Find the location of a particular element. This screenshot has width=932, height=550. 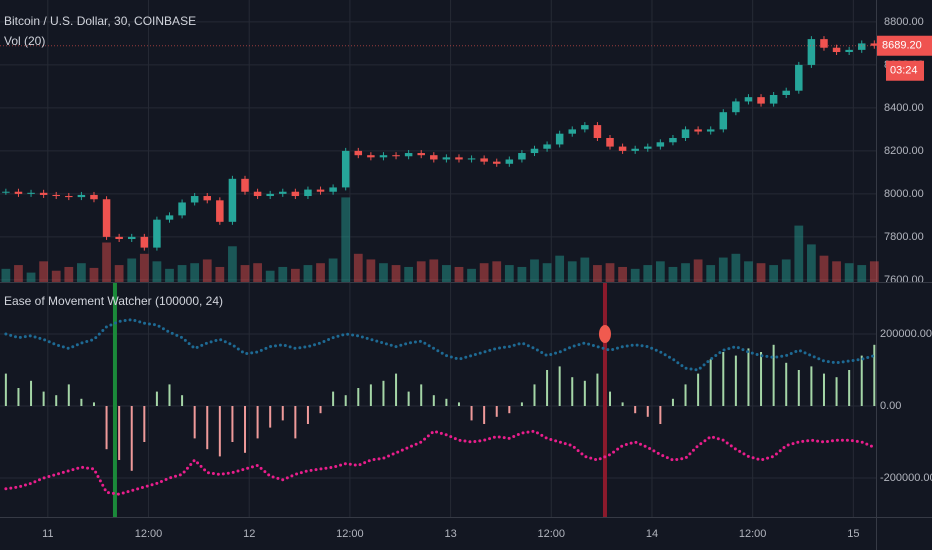

indicator-title: Ease of Movement Watcher (100000, 24) is located at coordinates (113, 301).